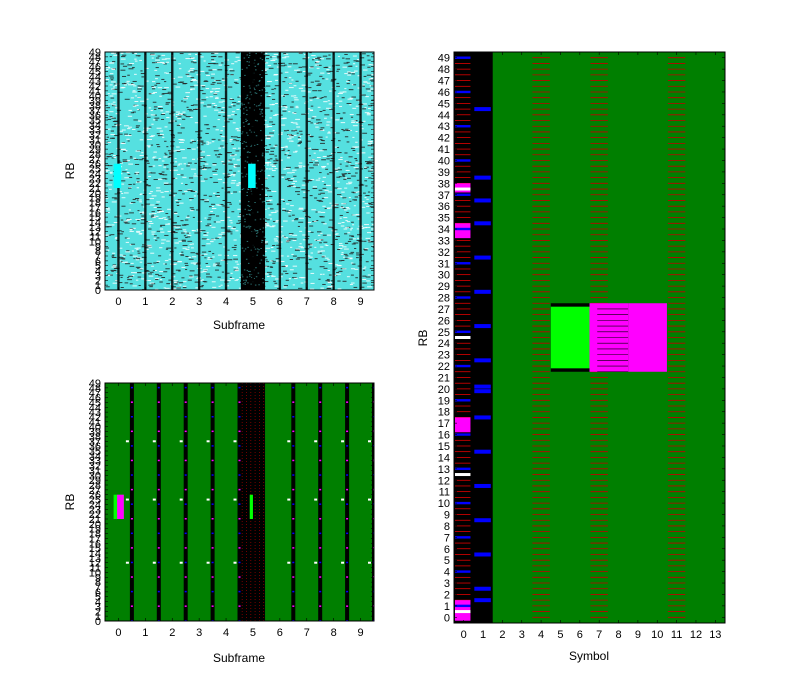 The image size is (799, 699). What do you see at coordinates (580, 635) in the screenshot?
I see `right-xtick-label: 6` at bounding box center [580, 635].